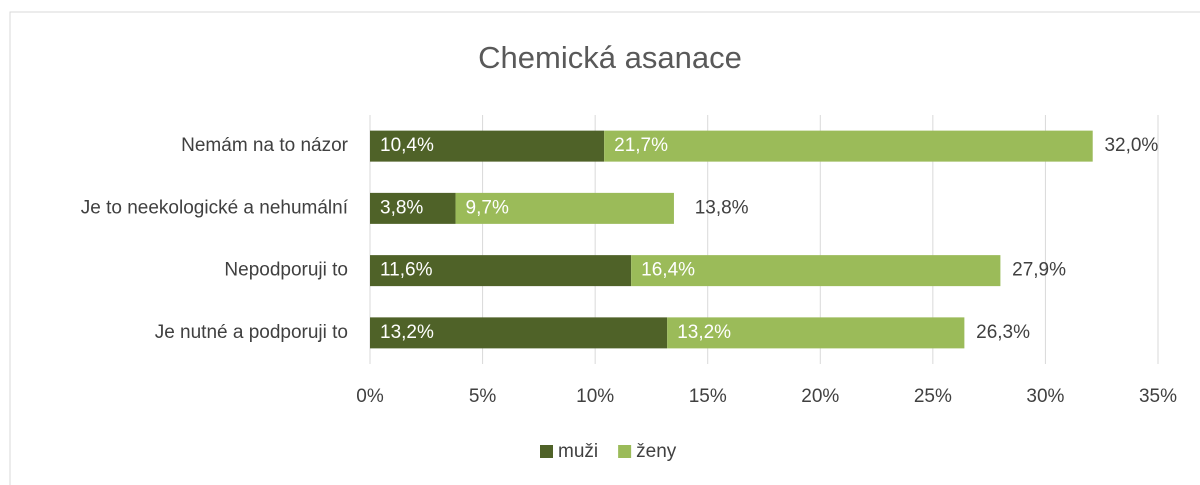  I want to click on x-tick-label: 35%, so click(1158, 396).